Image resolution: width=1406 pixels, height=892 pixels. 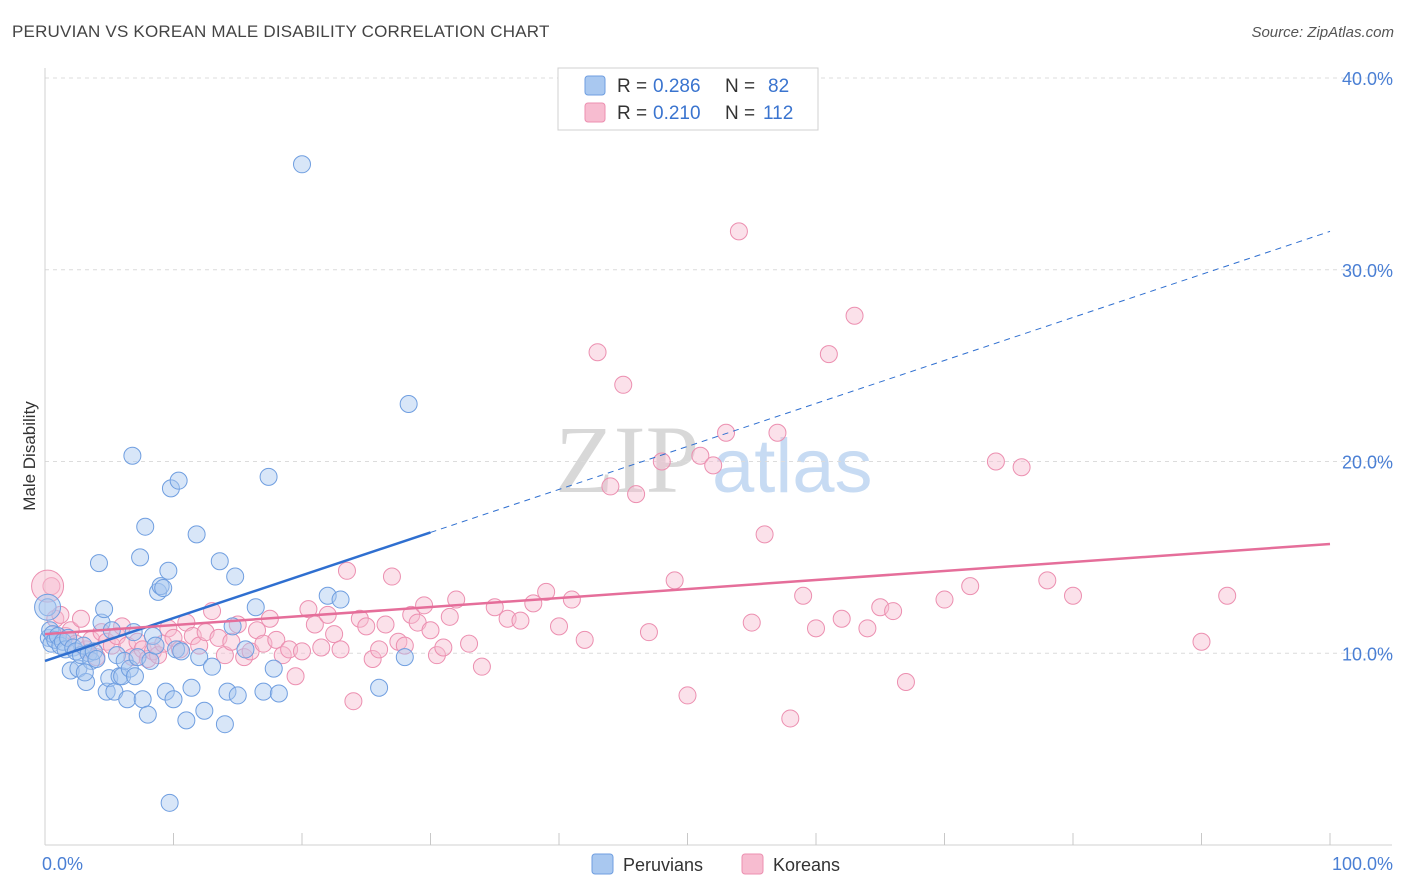 I want to click on watermark-zip: ZIP, so click(x=627, y=459).